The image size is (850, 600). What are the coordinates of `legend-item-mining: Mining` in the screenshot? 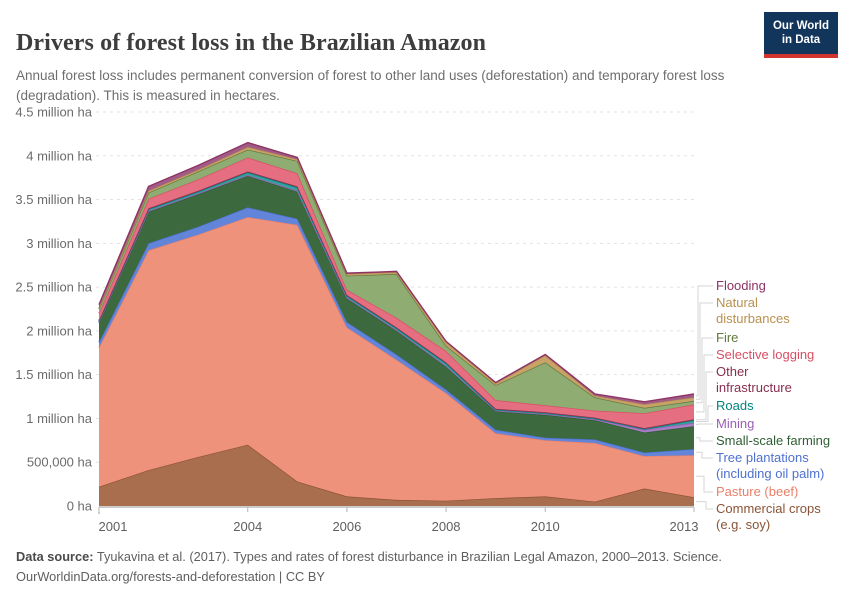 It's located at (735, 423).